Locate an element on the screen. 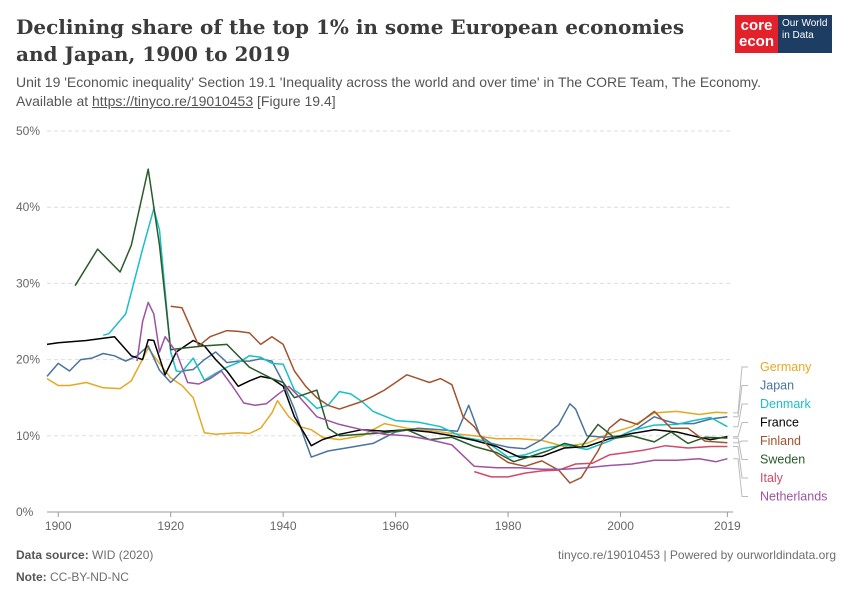 The height and width of the screenshot is (600, 850). y-tick-label: 50% is located at coordinates (28, 131).